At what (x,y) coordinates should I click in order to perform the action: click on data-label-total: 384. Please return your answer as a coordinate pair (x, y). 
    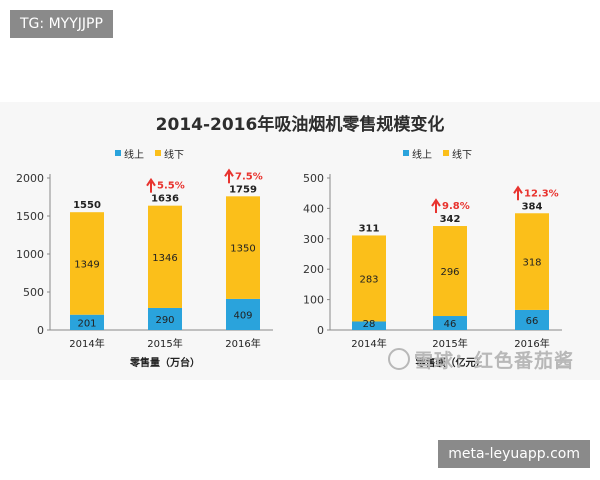
    Looking at the image, I should click on (532, 206).